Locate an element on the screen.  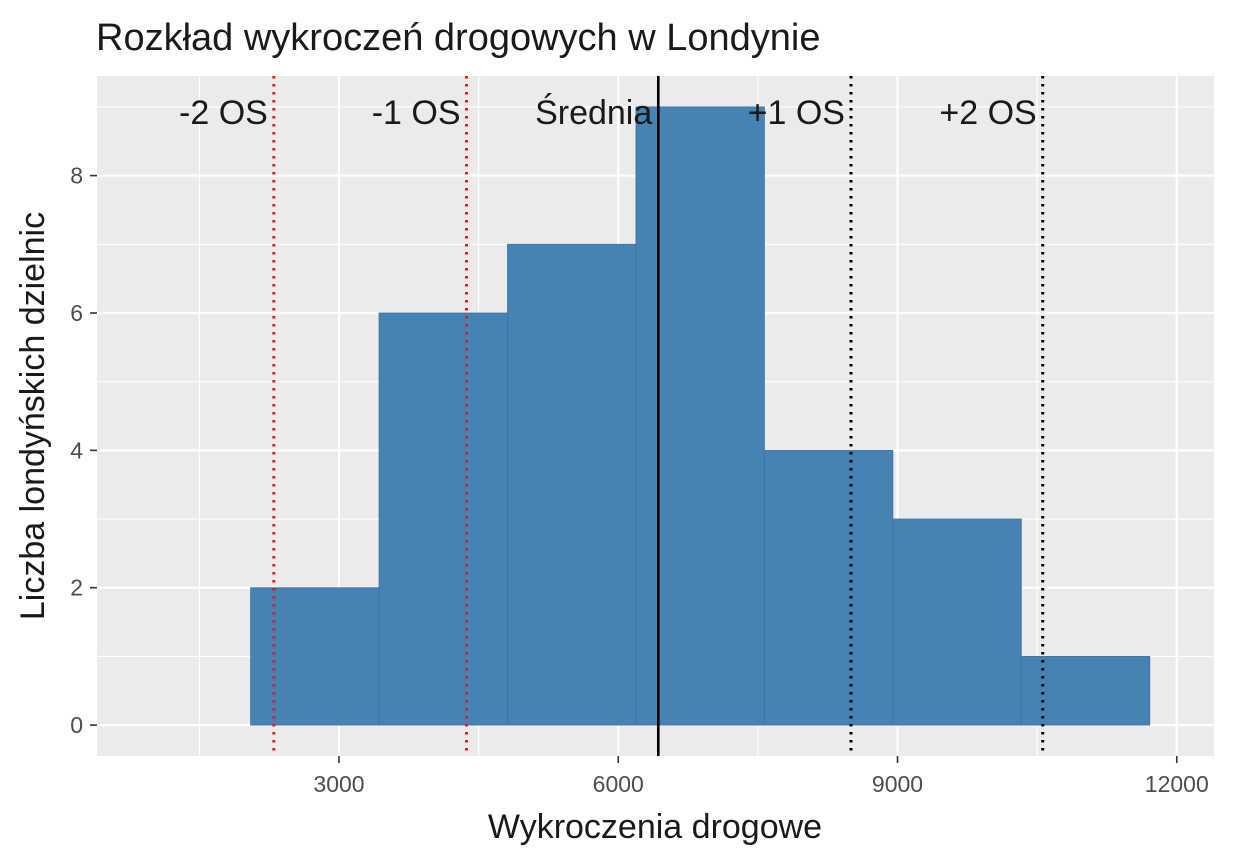
y-axis-title: Liczba londyńskich dzielnic is located at coordinates (33, 416).